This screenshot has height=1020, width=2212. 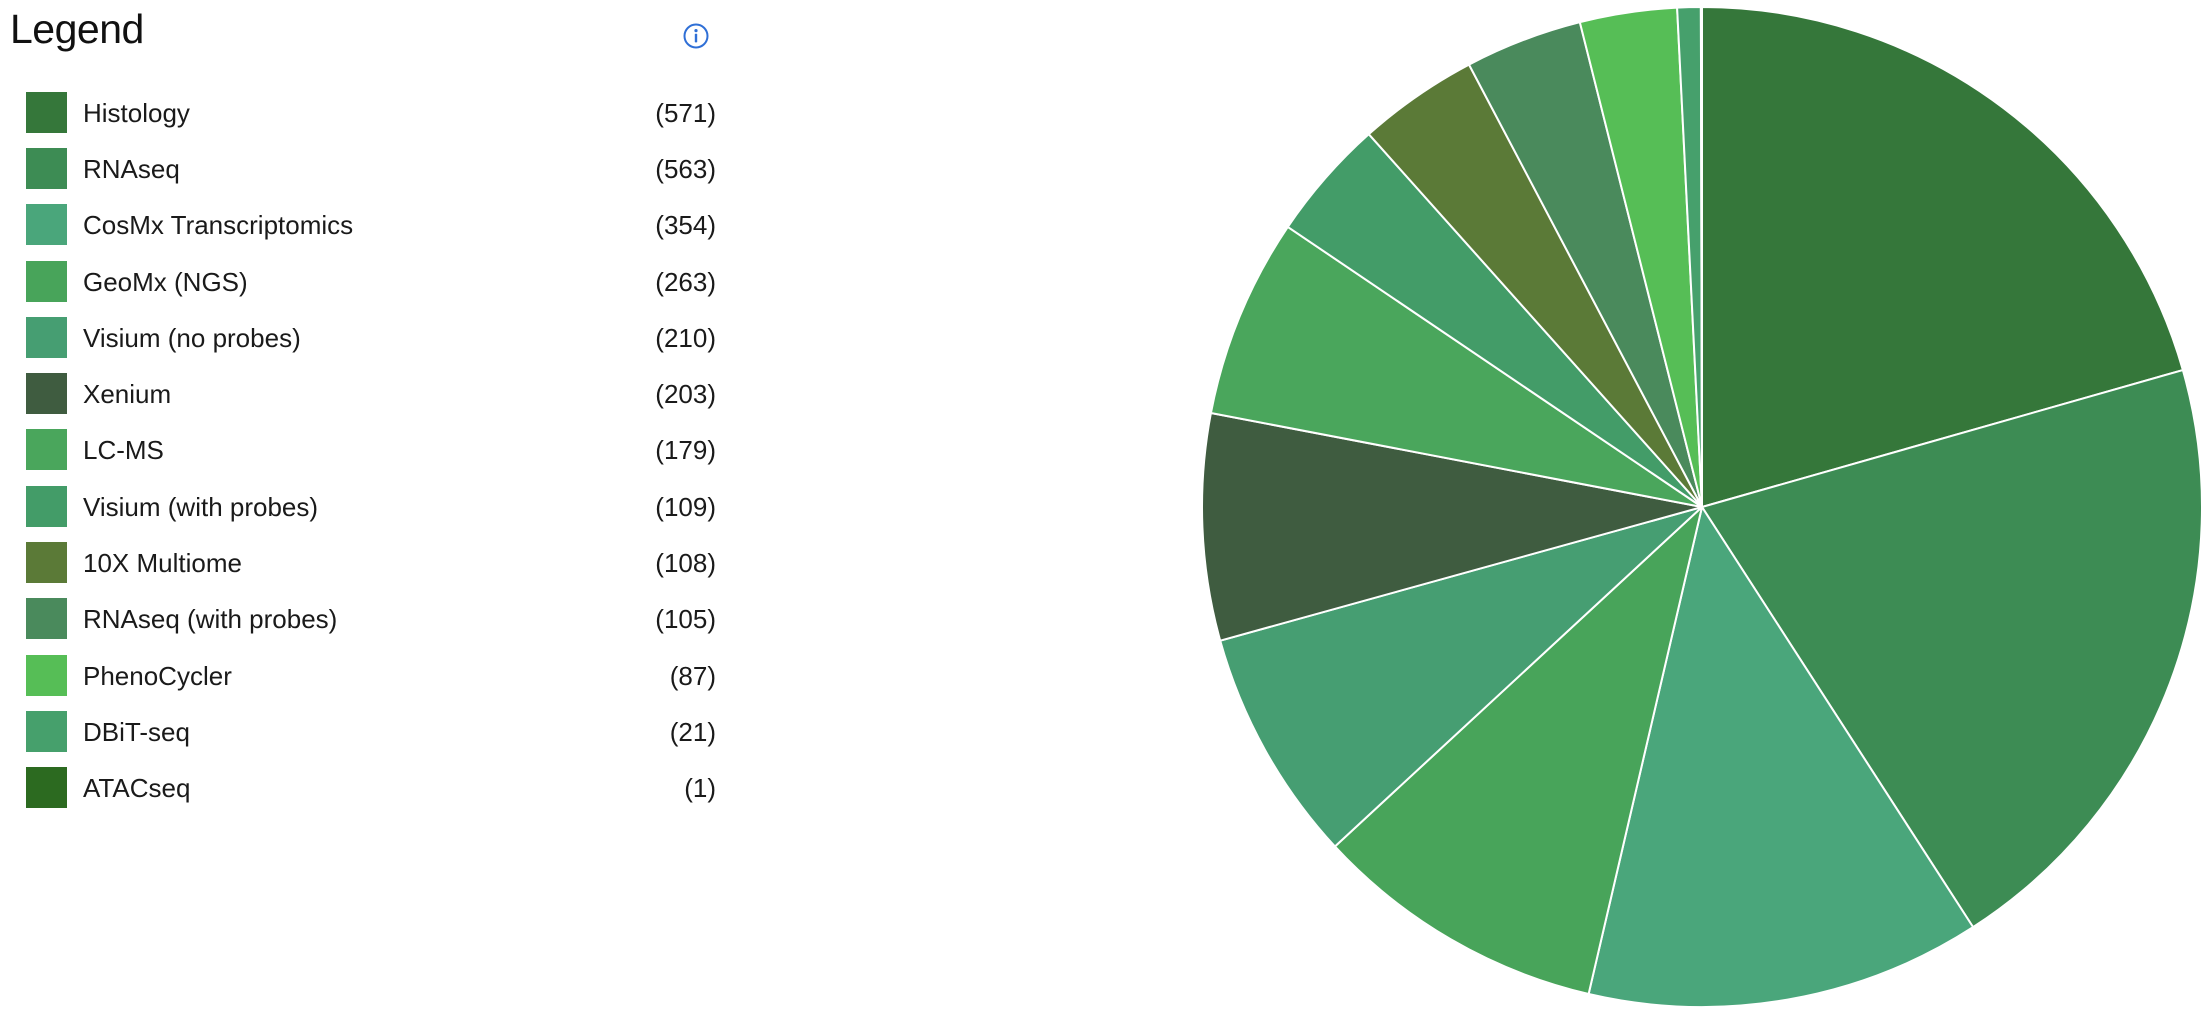 What do you see at coordinates (371, 169) in the screenshot?
I see `legend-item-rnaseq: RNAseq (563)` at bounding box center [371, 169].